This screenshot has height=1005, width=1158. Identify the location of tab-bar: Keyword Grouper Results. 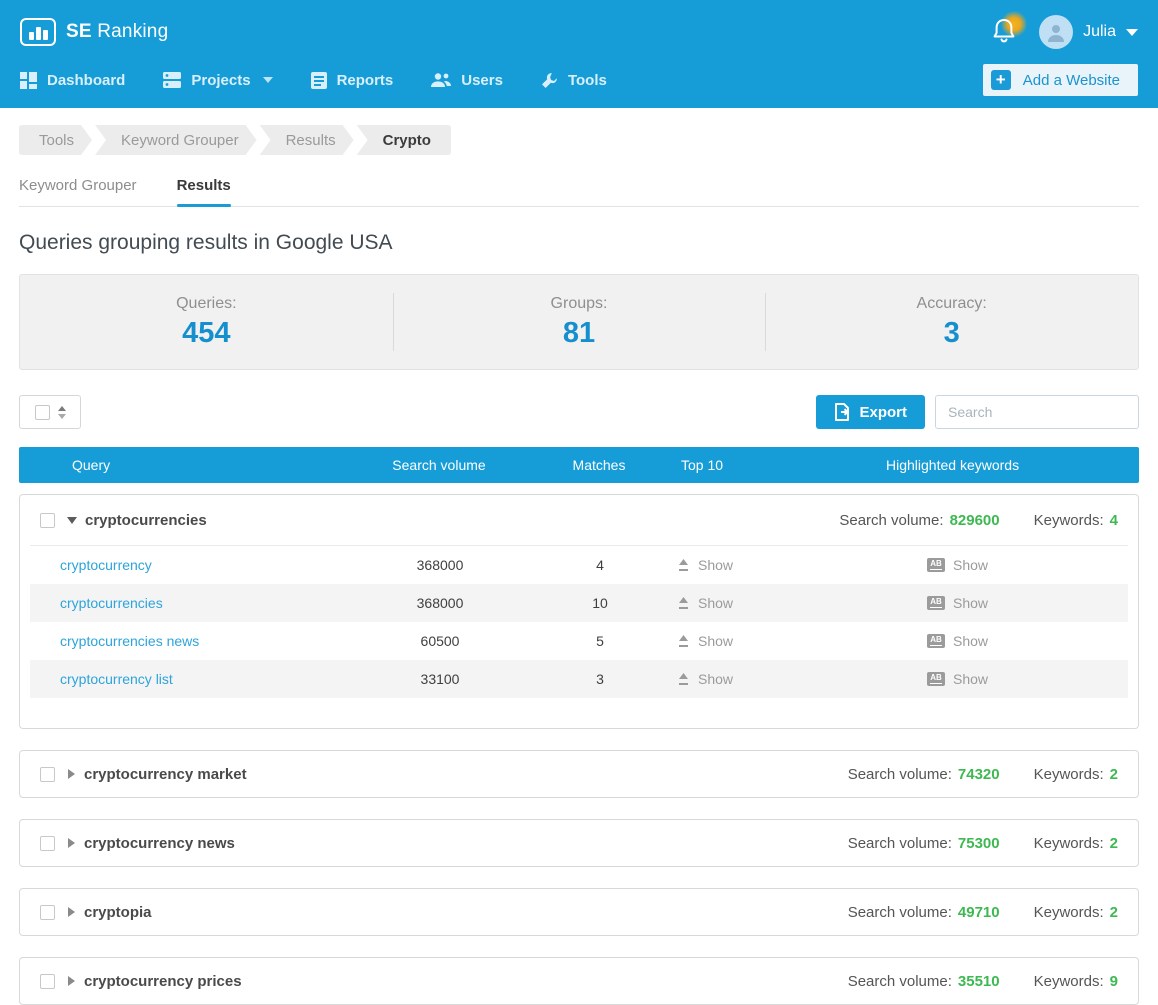
(579, 192).